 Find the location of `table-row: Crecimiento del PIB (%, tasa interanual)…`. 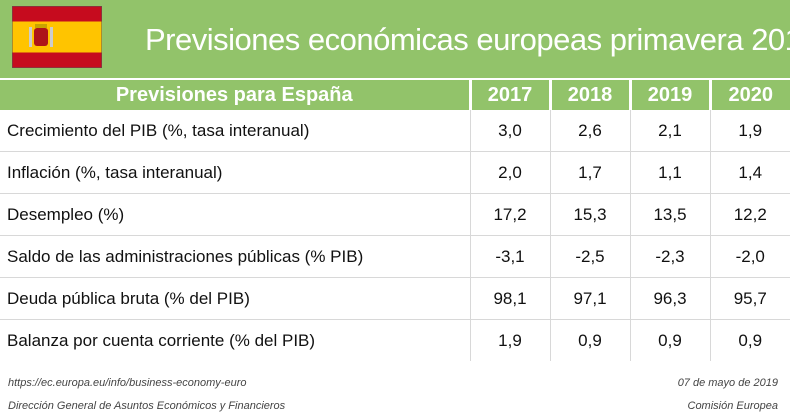

table-row: Crecimiento del PIB (%, tasa interanual)… is located at coordinates (395, 131).